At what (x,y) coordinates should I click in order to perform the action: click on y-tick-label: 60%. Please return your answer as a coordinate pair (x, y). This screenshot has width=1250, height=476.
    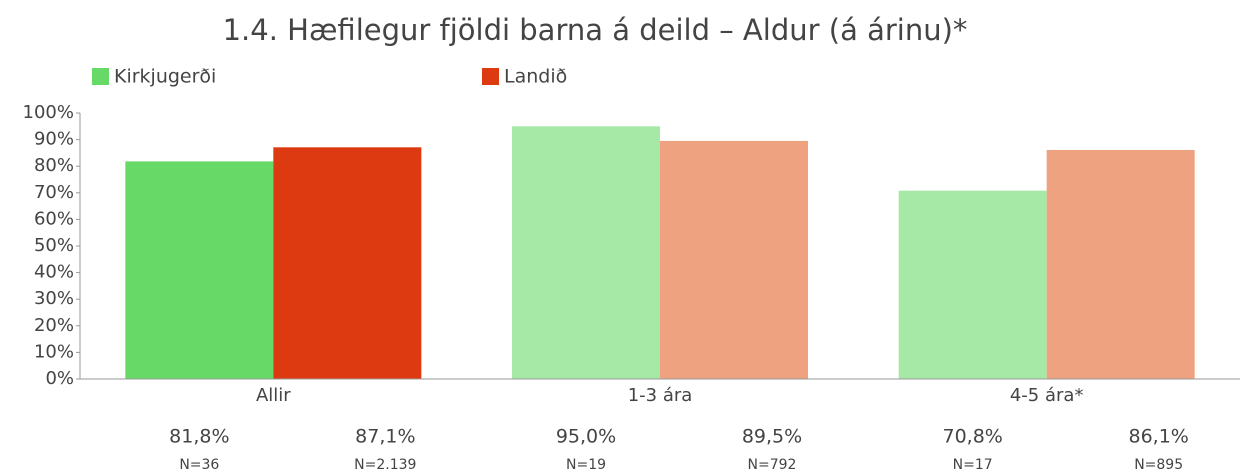
    Looking at the image, I should click on (54, 218).